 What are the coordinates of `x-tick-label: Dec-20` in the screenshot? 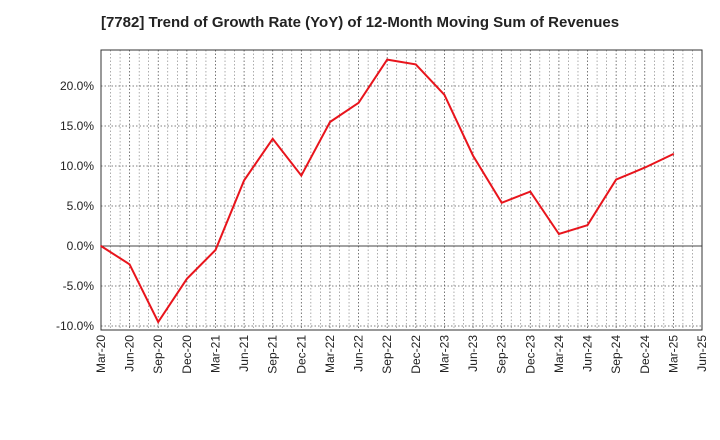 It's located at (187, 354).